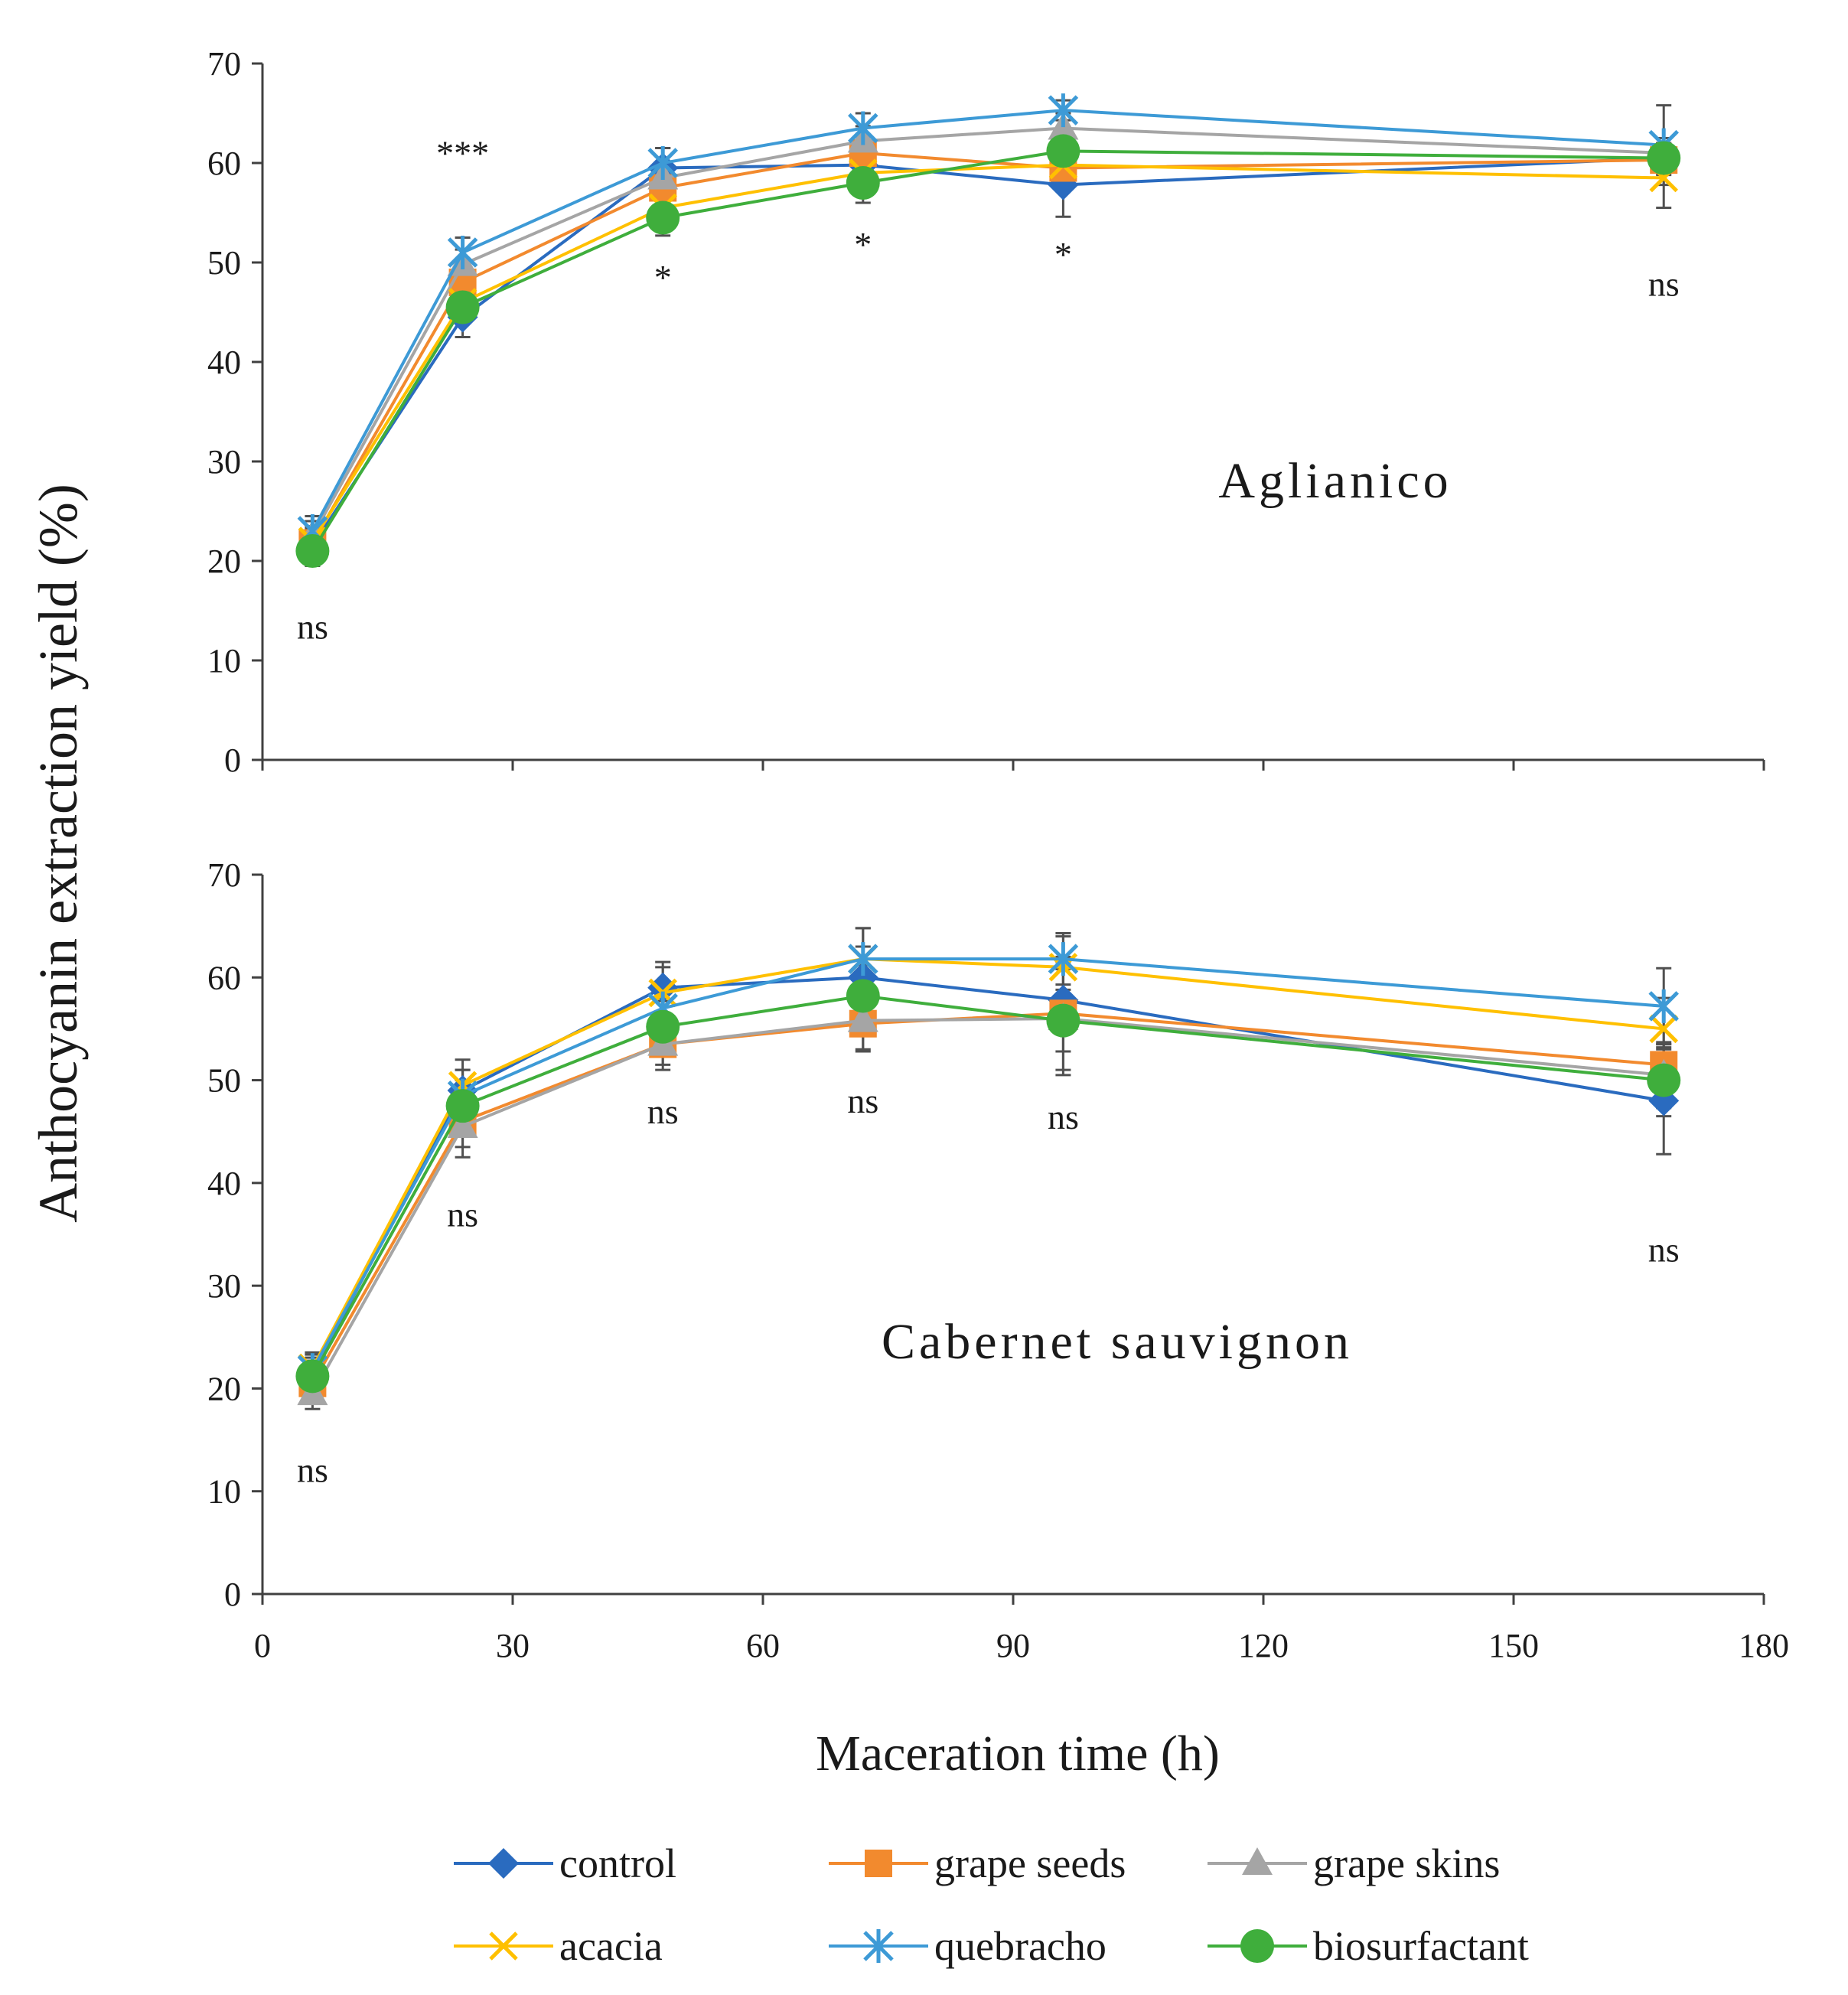 The height and width of the screenshot is (1995, 1848). Describe the element at coordinates (1663, 1029) in the screenshot. I see `data-point-acacia` at that location.